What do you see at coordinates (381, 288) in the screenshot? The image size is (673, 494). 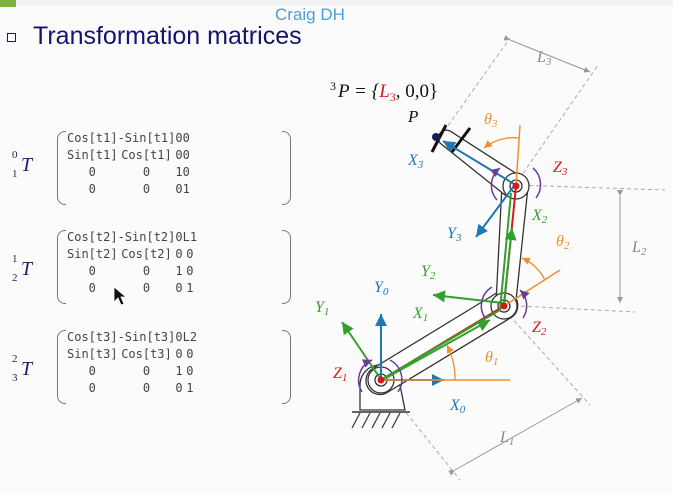 I see `label-Y0: Y0` at bounding box center [381, 288].